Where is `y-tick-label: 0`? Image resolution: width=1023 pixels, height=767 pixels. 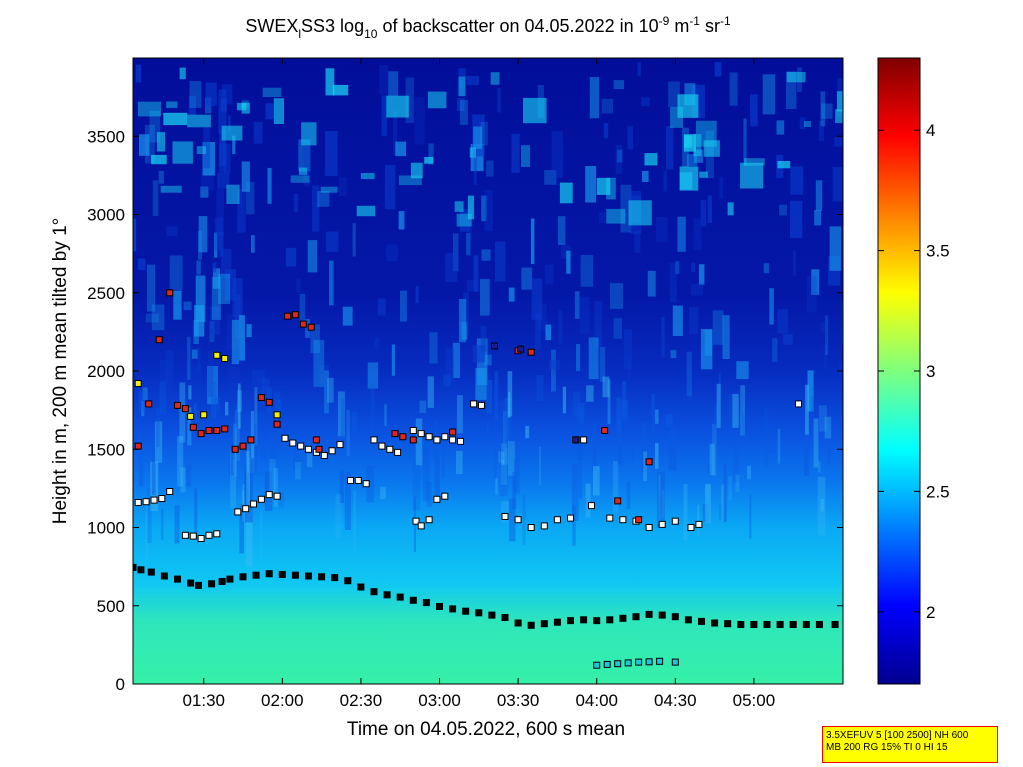
y-tick-label: 0 is located at coordinates (120, 684).